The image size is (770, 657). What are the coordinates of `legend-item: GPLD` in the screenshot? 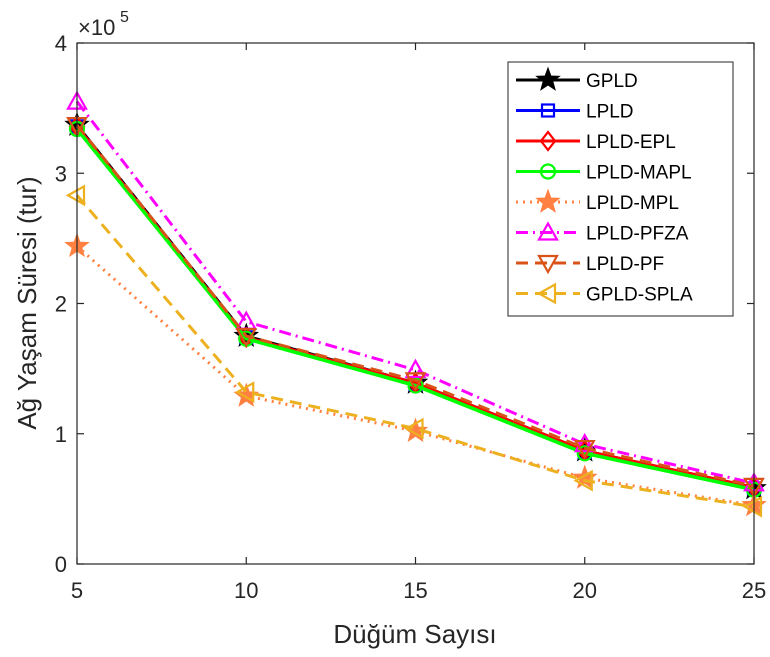 It's located at (577, 79).